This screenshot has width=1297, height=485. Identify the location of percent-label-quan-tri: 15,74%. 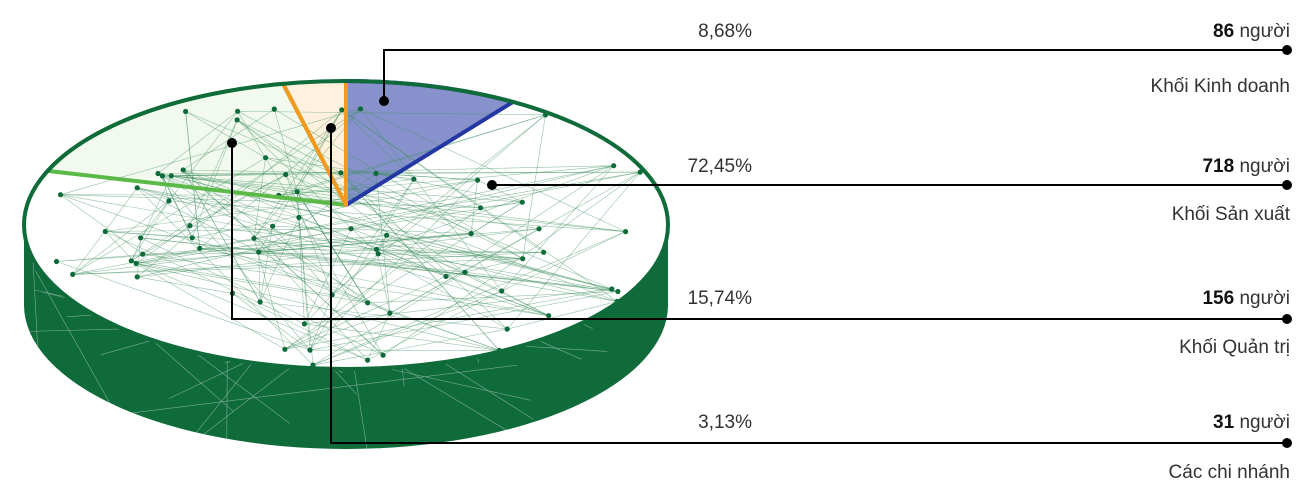
(672, 299).